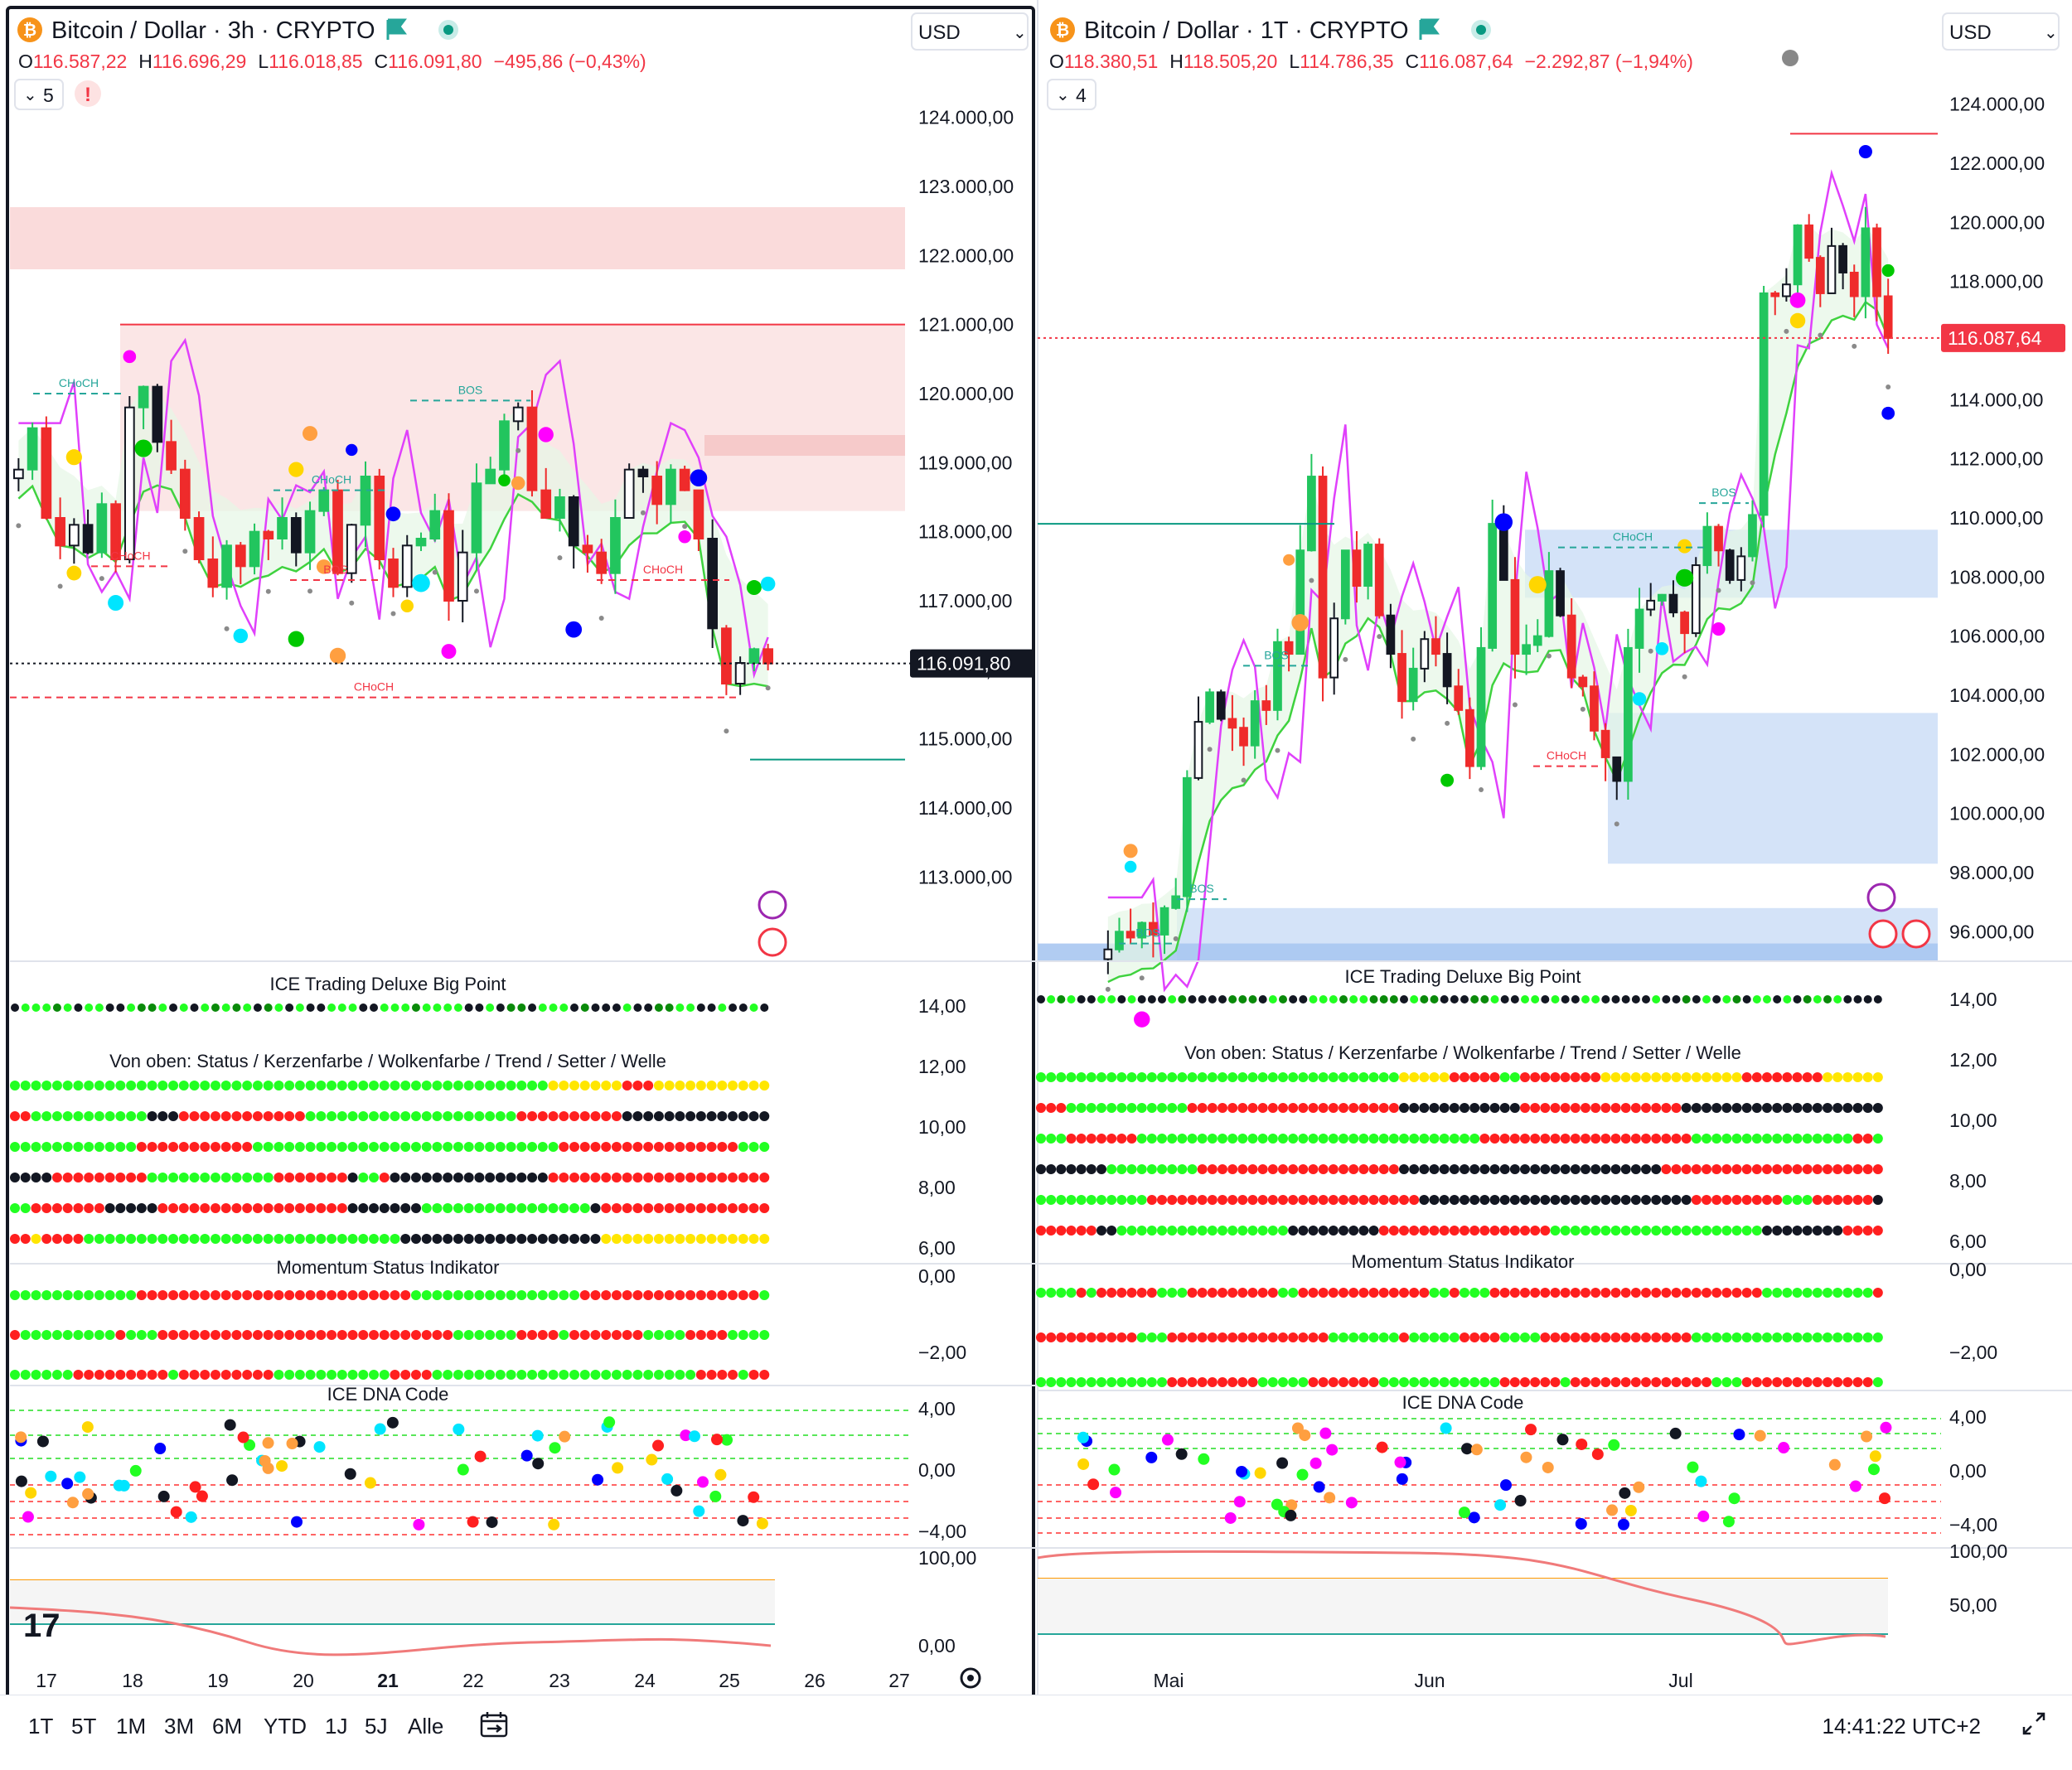 This screenshot has height=1770, width=2072. Describe the element at coordinates (227, 1726) in the screenshot. I see `range-6m-button: 6M` at that location.